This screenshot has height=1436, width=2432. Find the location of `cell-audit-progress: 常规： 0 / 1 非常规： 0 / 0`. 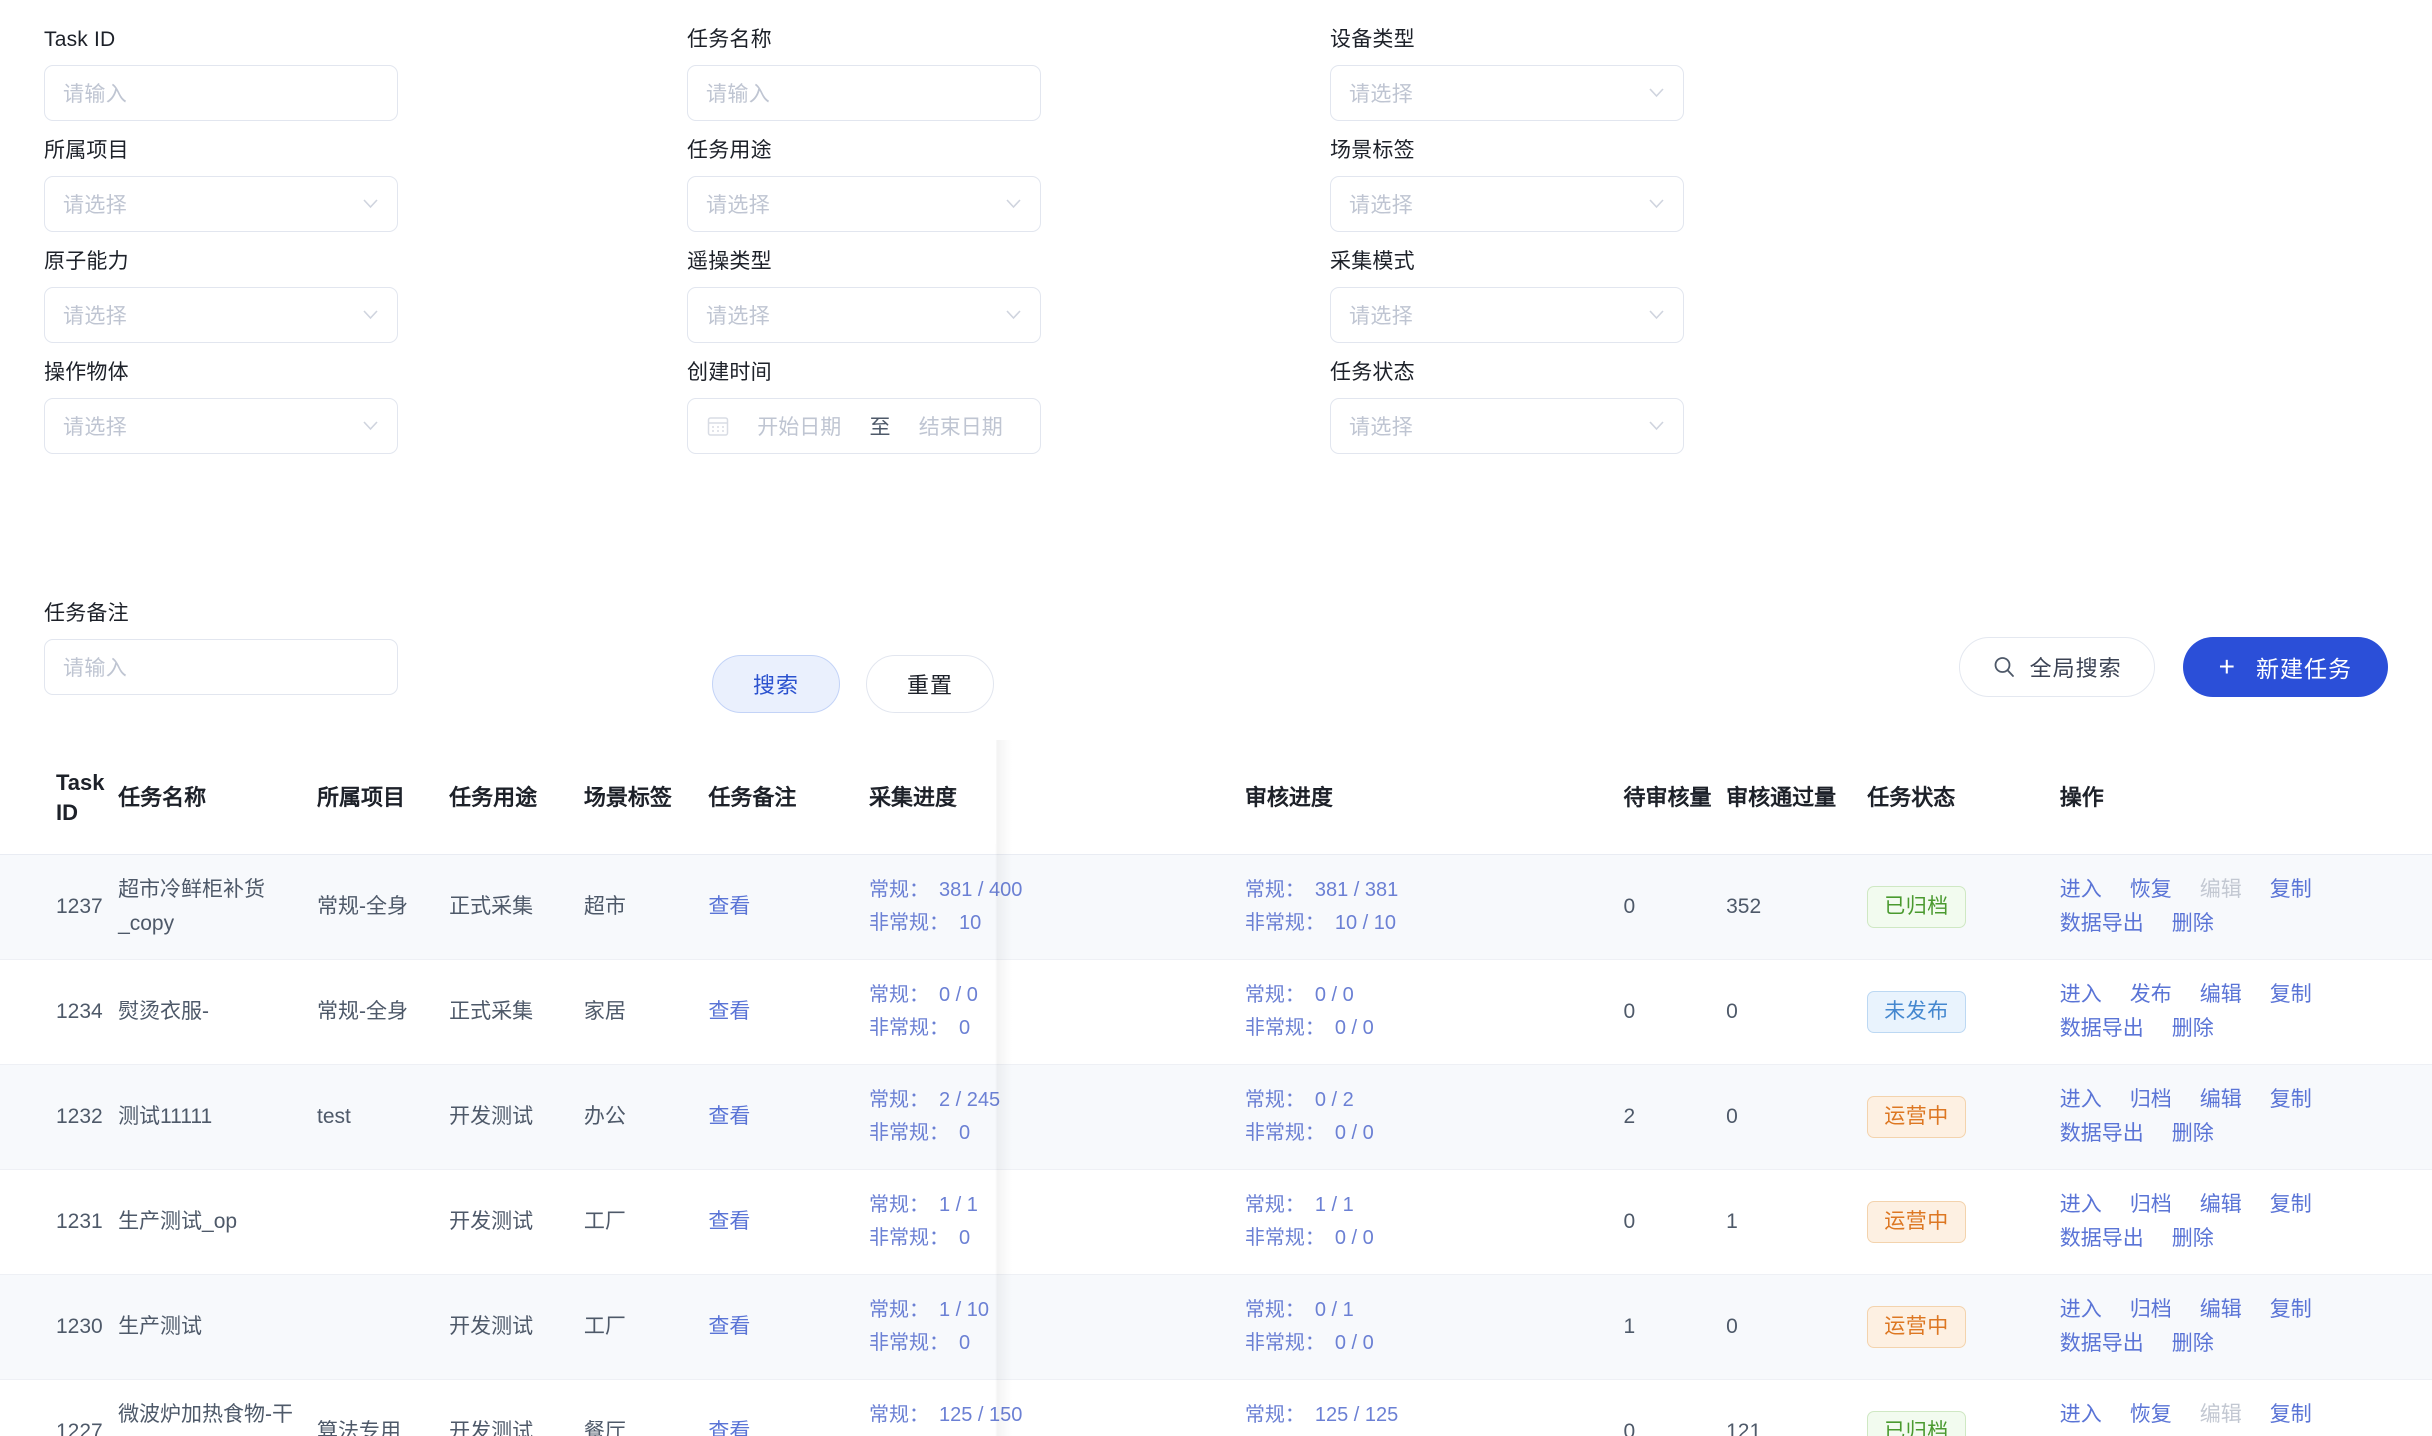

cell-audit-progress: 常规： 0 / 1 非常规： 0 / 0 is located at coordinates (1434, 1327).